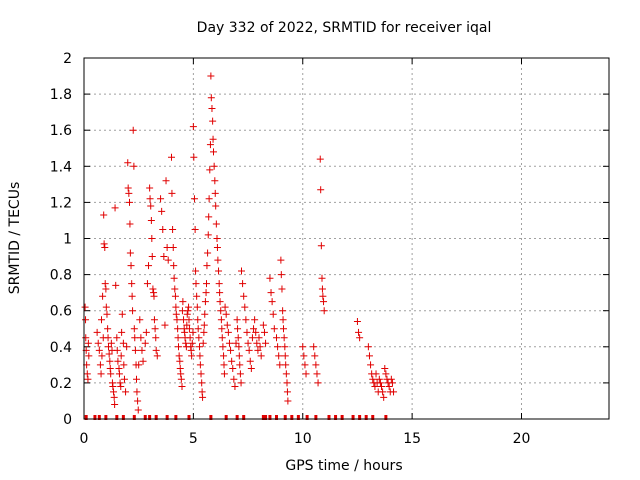 This screenshot has height=480, width=640. I want to click on y-tick-label: 1.6, so click(61, 131).